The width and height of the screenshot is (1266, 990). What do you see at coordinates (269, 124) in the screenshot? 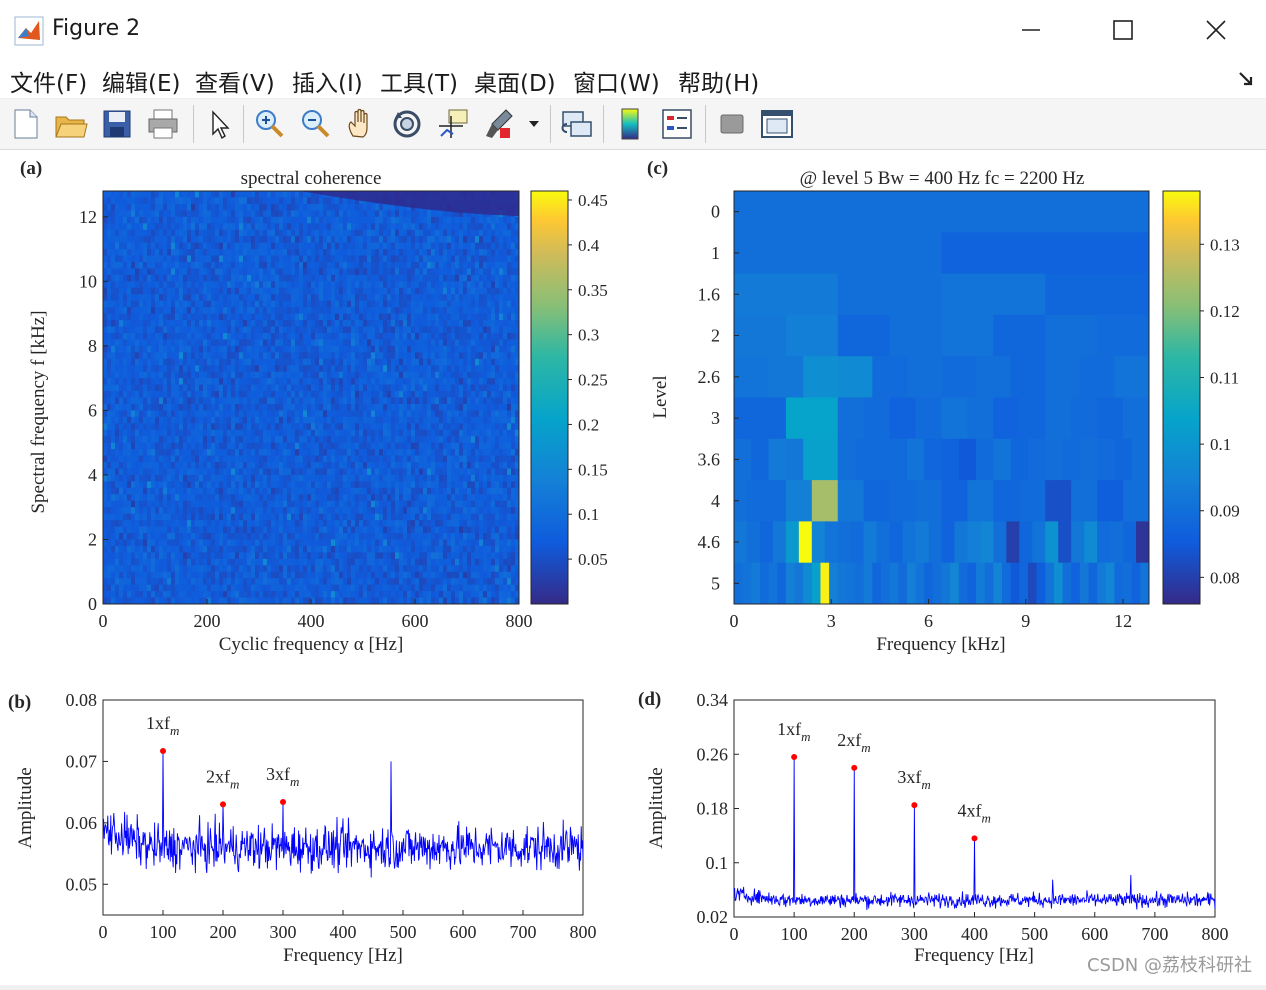
I see `zoom-in-icon` at bounding box center [269, 124].